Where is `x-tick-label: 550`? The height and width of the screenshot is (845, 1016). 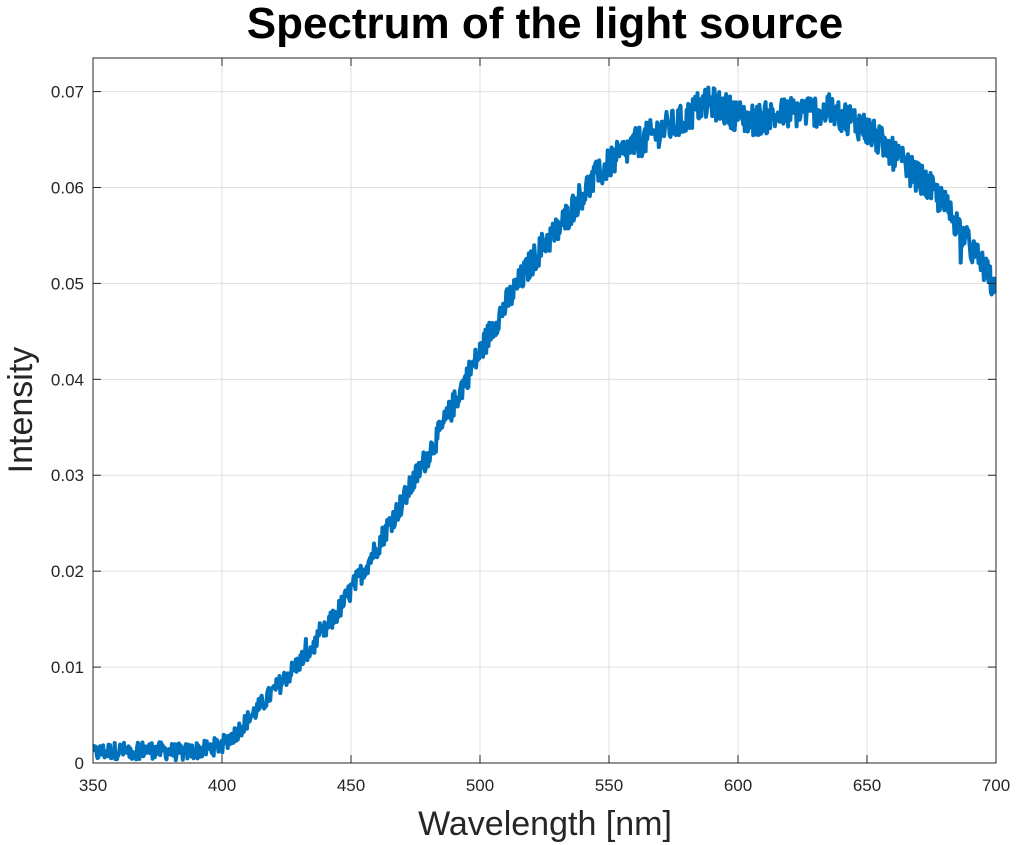
x-tick-label: 550 is located at coordinates (609, 785).